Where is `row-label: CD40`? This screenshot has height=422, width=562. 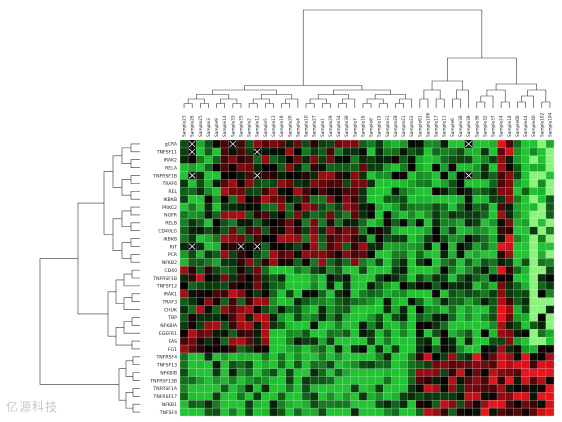
row-label: CD40 is located at coordinates (170, 271).